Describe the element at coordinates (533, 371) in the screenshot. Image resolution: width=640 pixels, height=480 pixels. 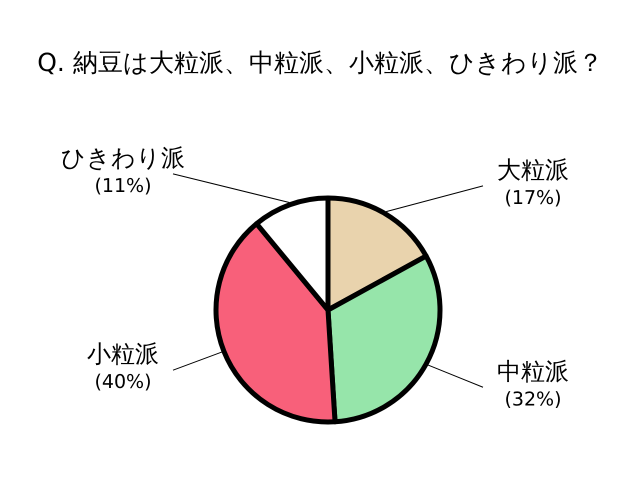
I see `slice-label: 中粒派` at that location.